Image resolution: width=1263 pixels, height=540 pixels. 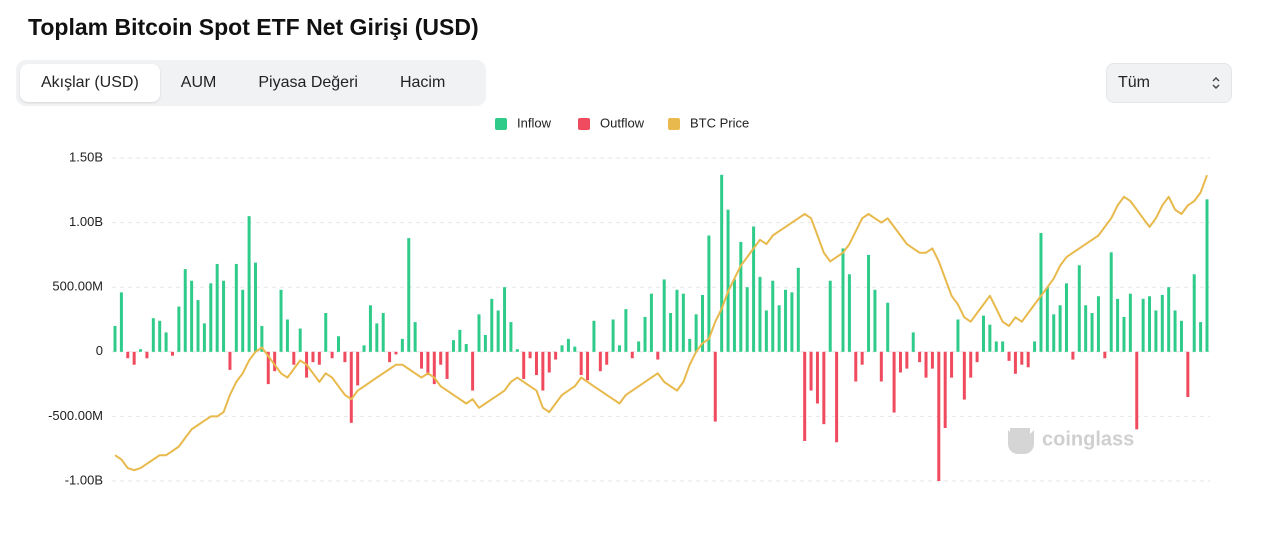 What do you see at coordinates (1169, 83) in the screenshot?
I see `range-select: Tüm` at bounding box center [1169, 83].